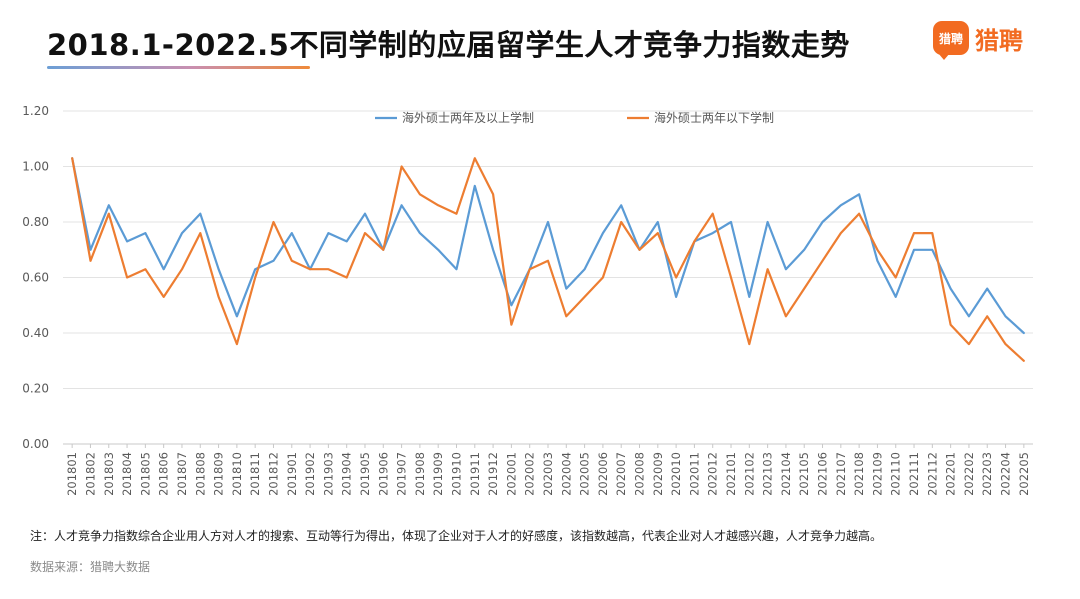 The image size is (1080, 599). I want to click on legend-label-2: 海外硕士两年以下学制, so click(714, 117).